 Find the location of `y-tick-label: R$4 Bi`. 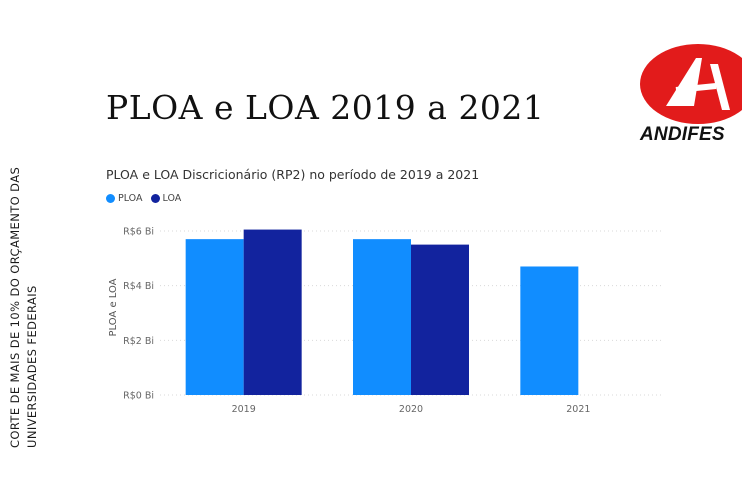

y-tick-label: R$4 Bi is located at coordinates (138, 286).